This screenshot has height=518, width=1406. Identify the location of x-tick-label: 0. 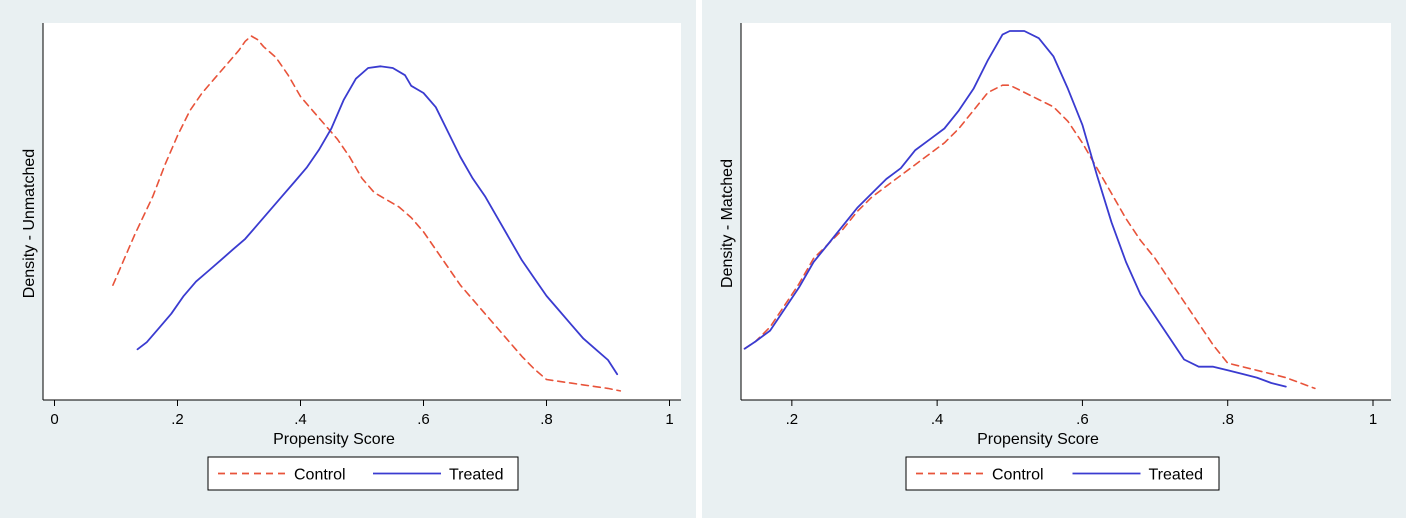
(54, 419).